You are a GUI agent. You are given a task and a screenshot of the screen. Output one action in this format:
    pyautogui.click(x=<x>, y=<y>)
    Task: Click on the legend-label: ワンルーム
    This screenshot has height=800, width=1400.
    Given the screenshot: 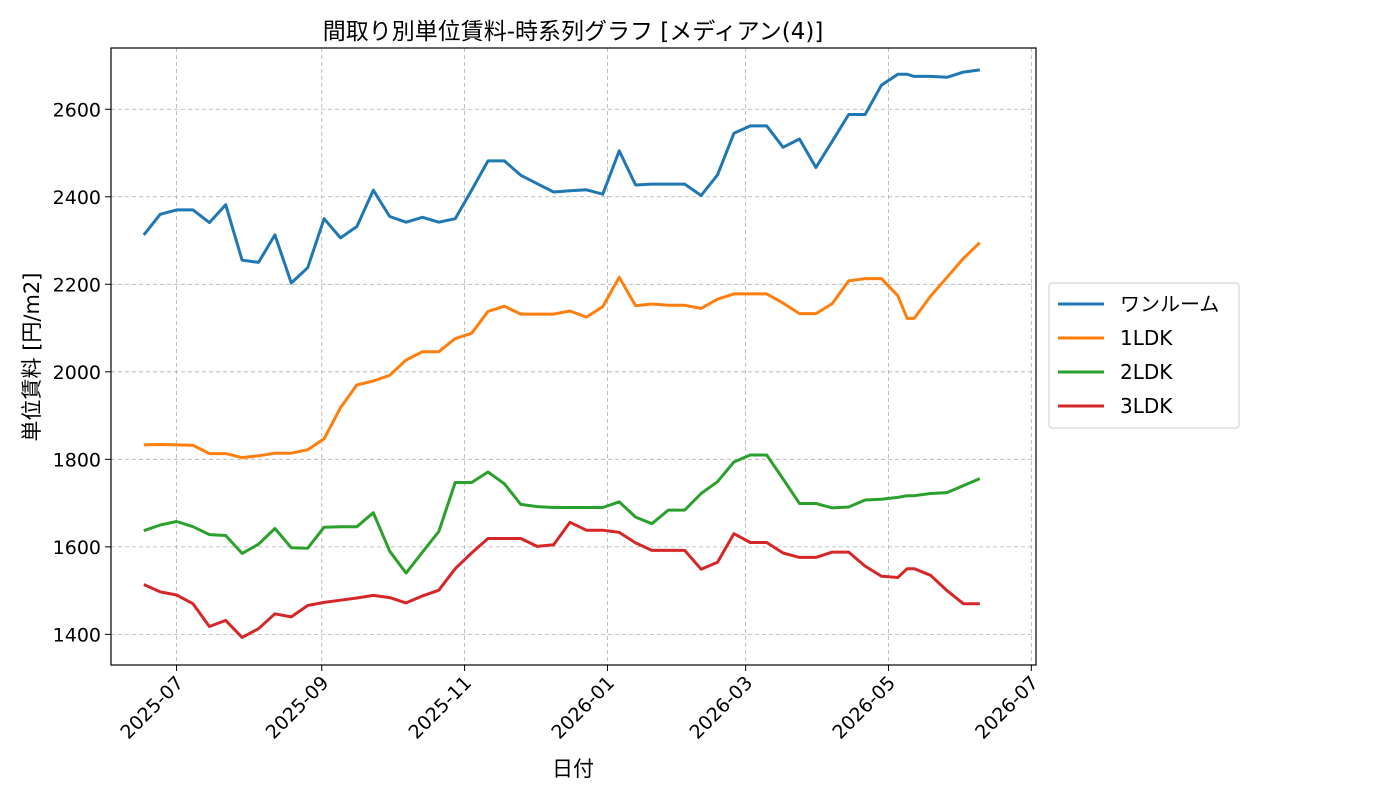 What is the action you would take?
    pyautogui.click(x=1169, y=304)
    